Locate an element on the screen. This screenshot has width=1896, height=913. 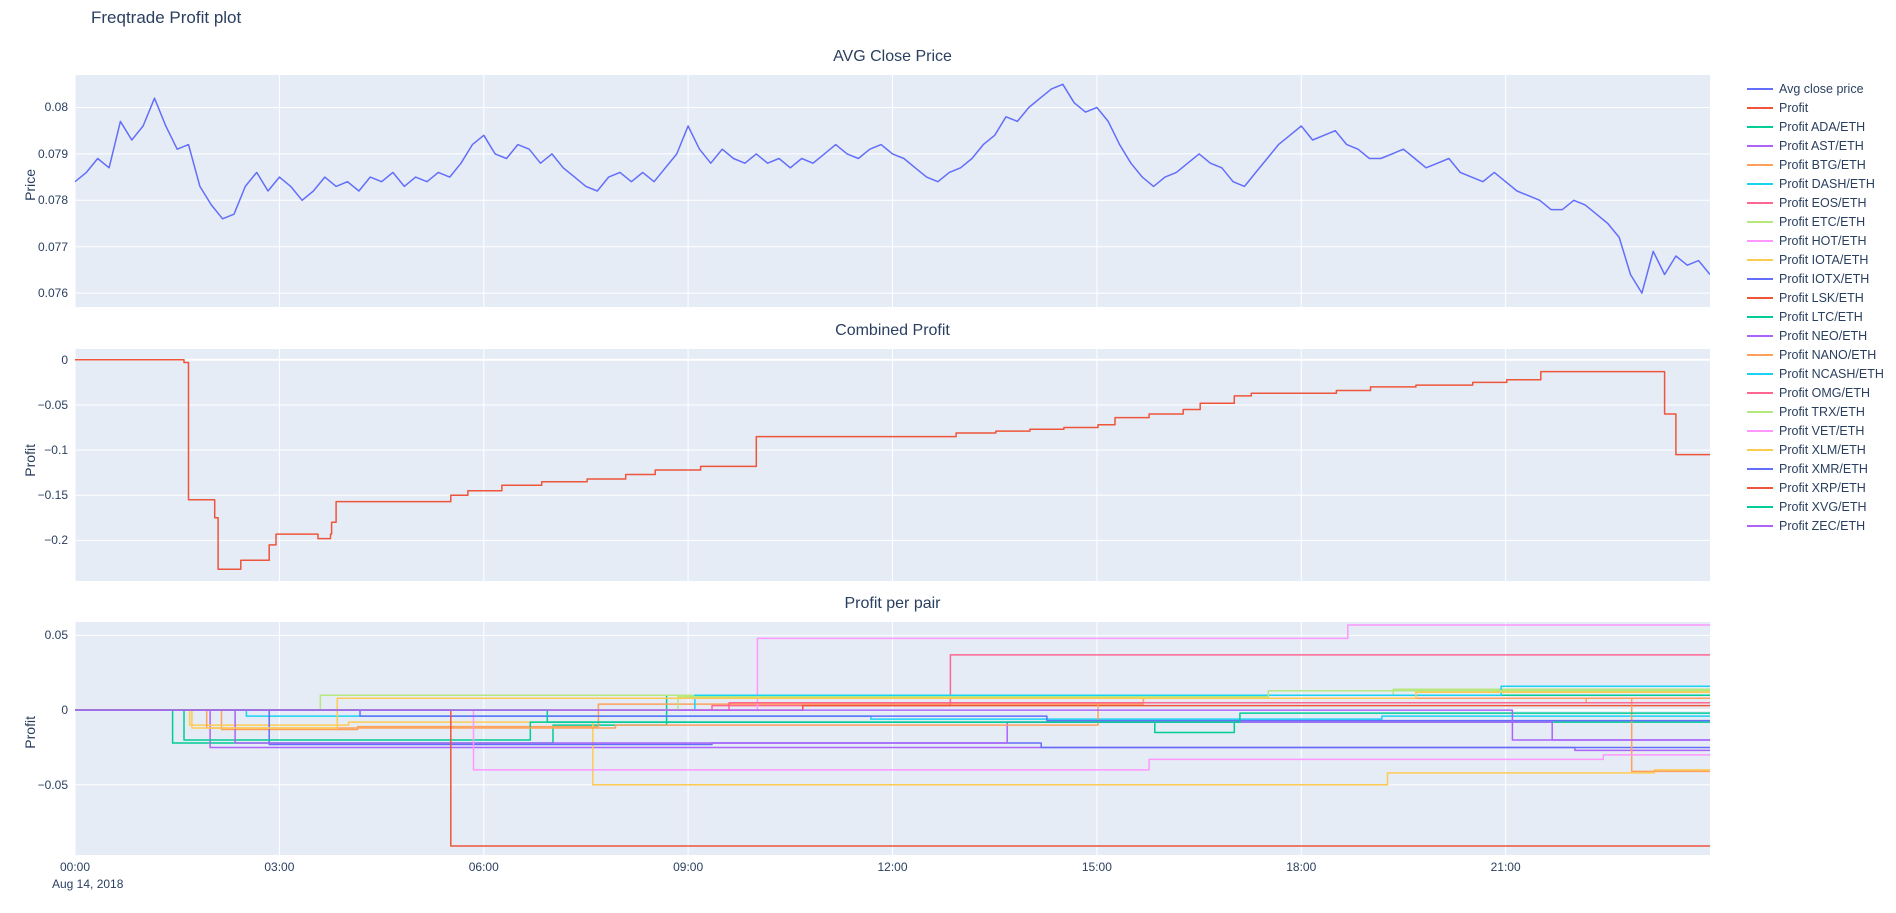
legend-label: Profit ADA/ETH is located at coordinates (1822, 126).